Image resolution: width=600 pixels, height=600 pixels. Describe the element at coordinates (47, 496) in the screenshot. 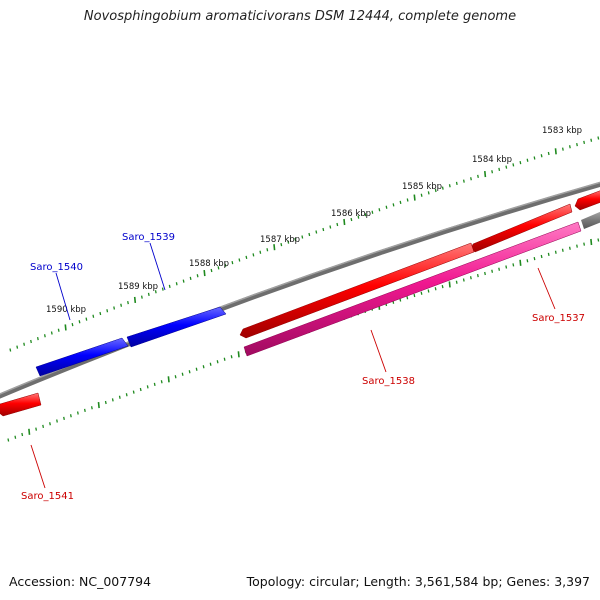

I see `gene-label-saro-1541: Saro_1541` at that location.